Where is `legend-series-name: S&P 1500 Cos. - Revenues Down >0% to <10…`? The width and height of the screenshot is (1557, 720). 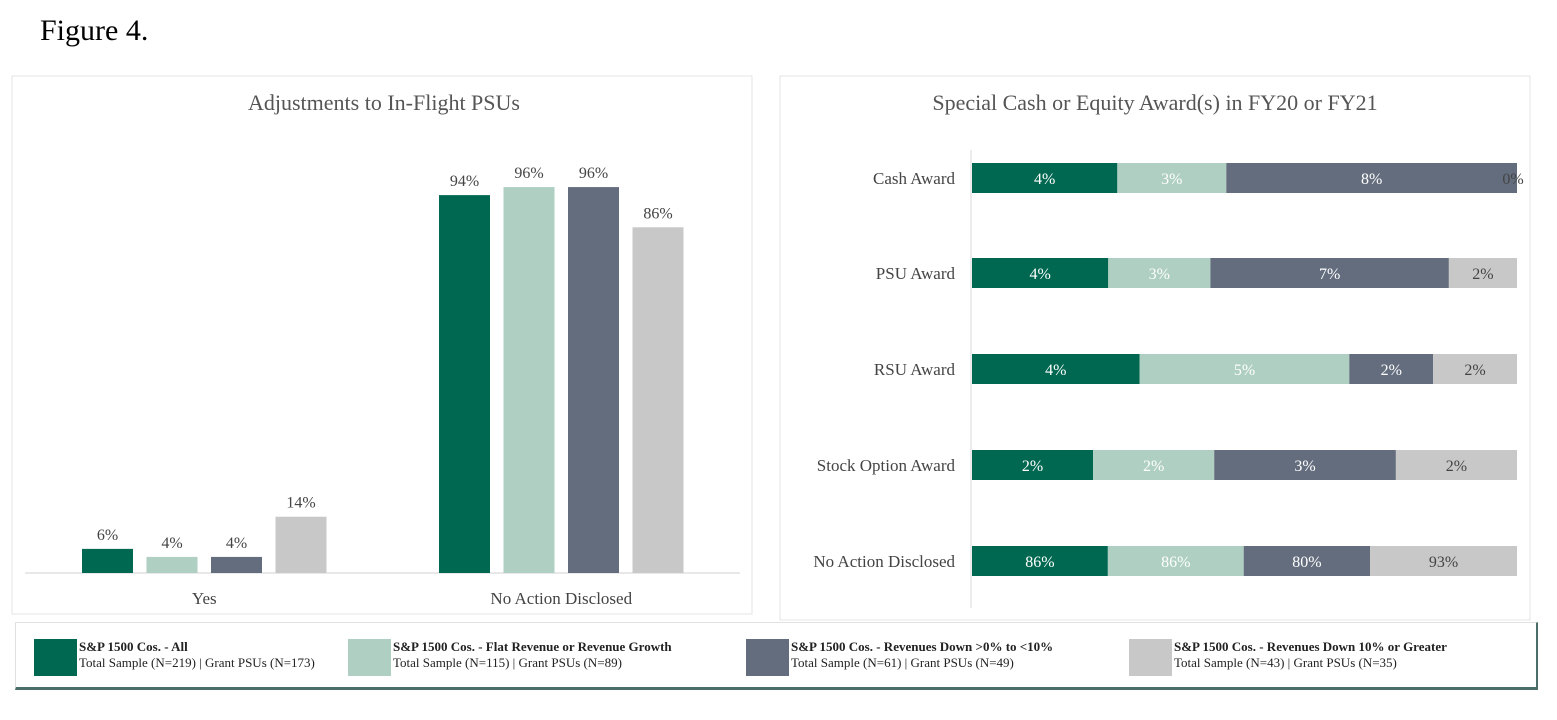
legend-series-name: S&P 1500 Cos. - Revenues Down >0% to <10… is located at coordinates (922, 646).